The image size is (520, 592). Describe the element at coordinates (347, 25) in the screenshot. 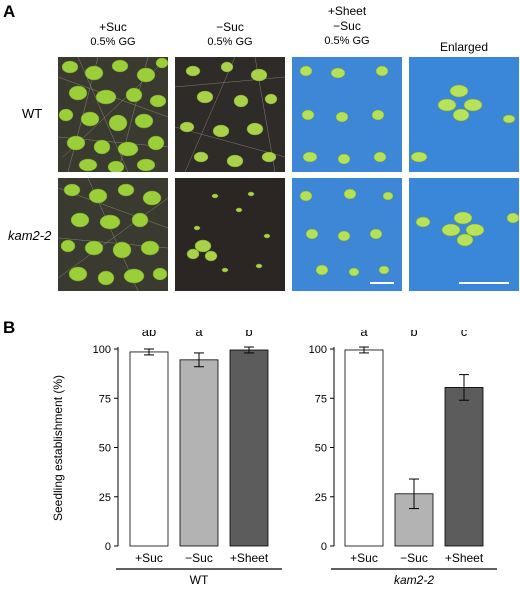

I see `column-header-sheet: +Sheet −Suc 0.5% GG` at that location.